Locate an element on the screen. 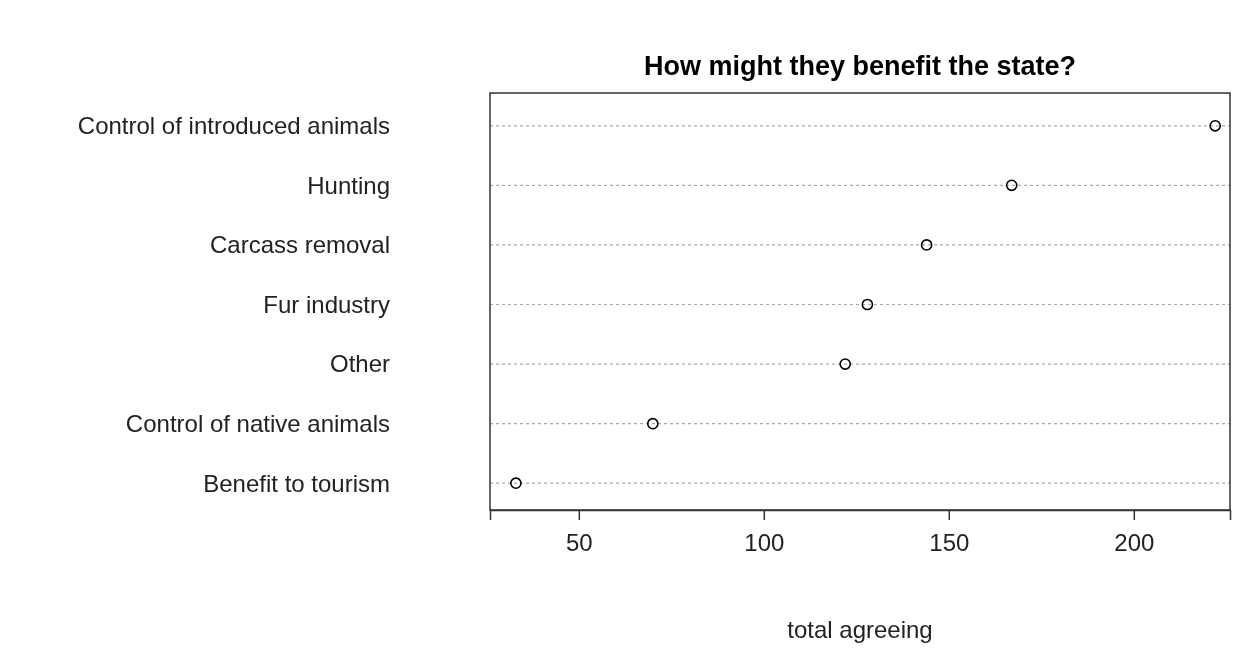  y-tick-label: Carcass removal is located at coordinates (299, 245).